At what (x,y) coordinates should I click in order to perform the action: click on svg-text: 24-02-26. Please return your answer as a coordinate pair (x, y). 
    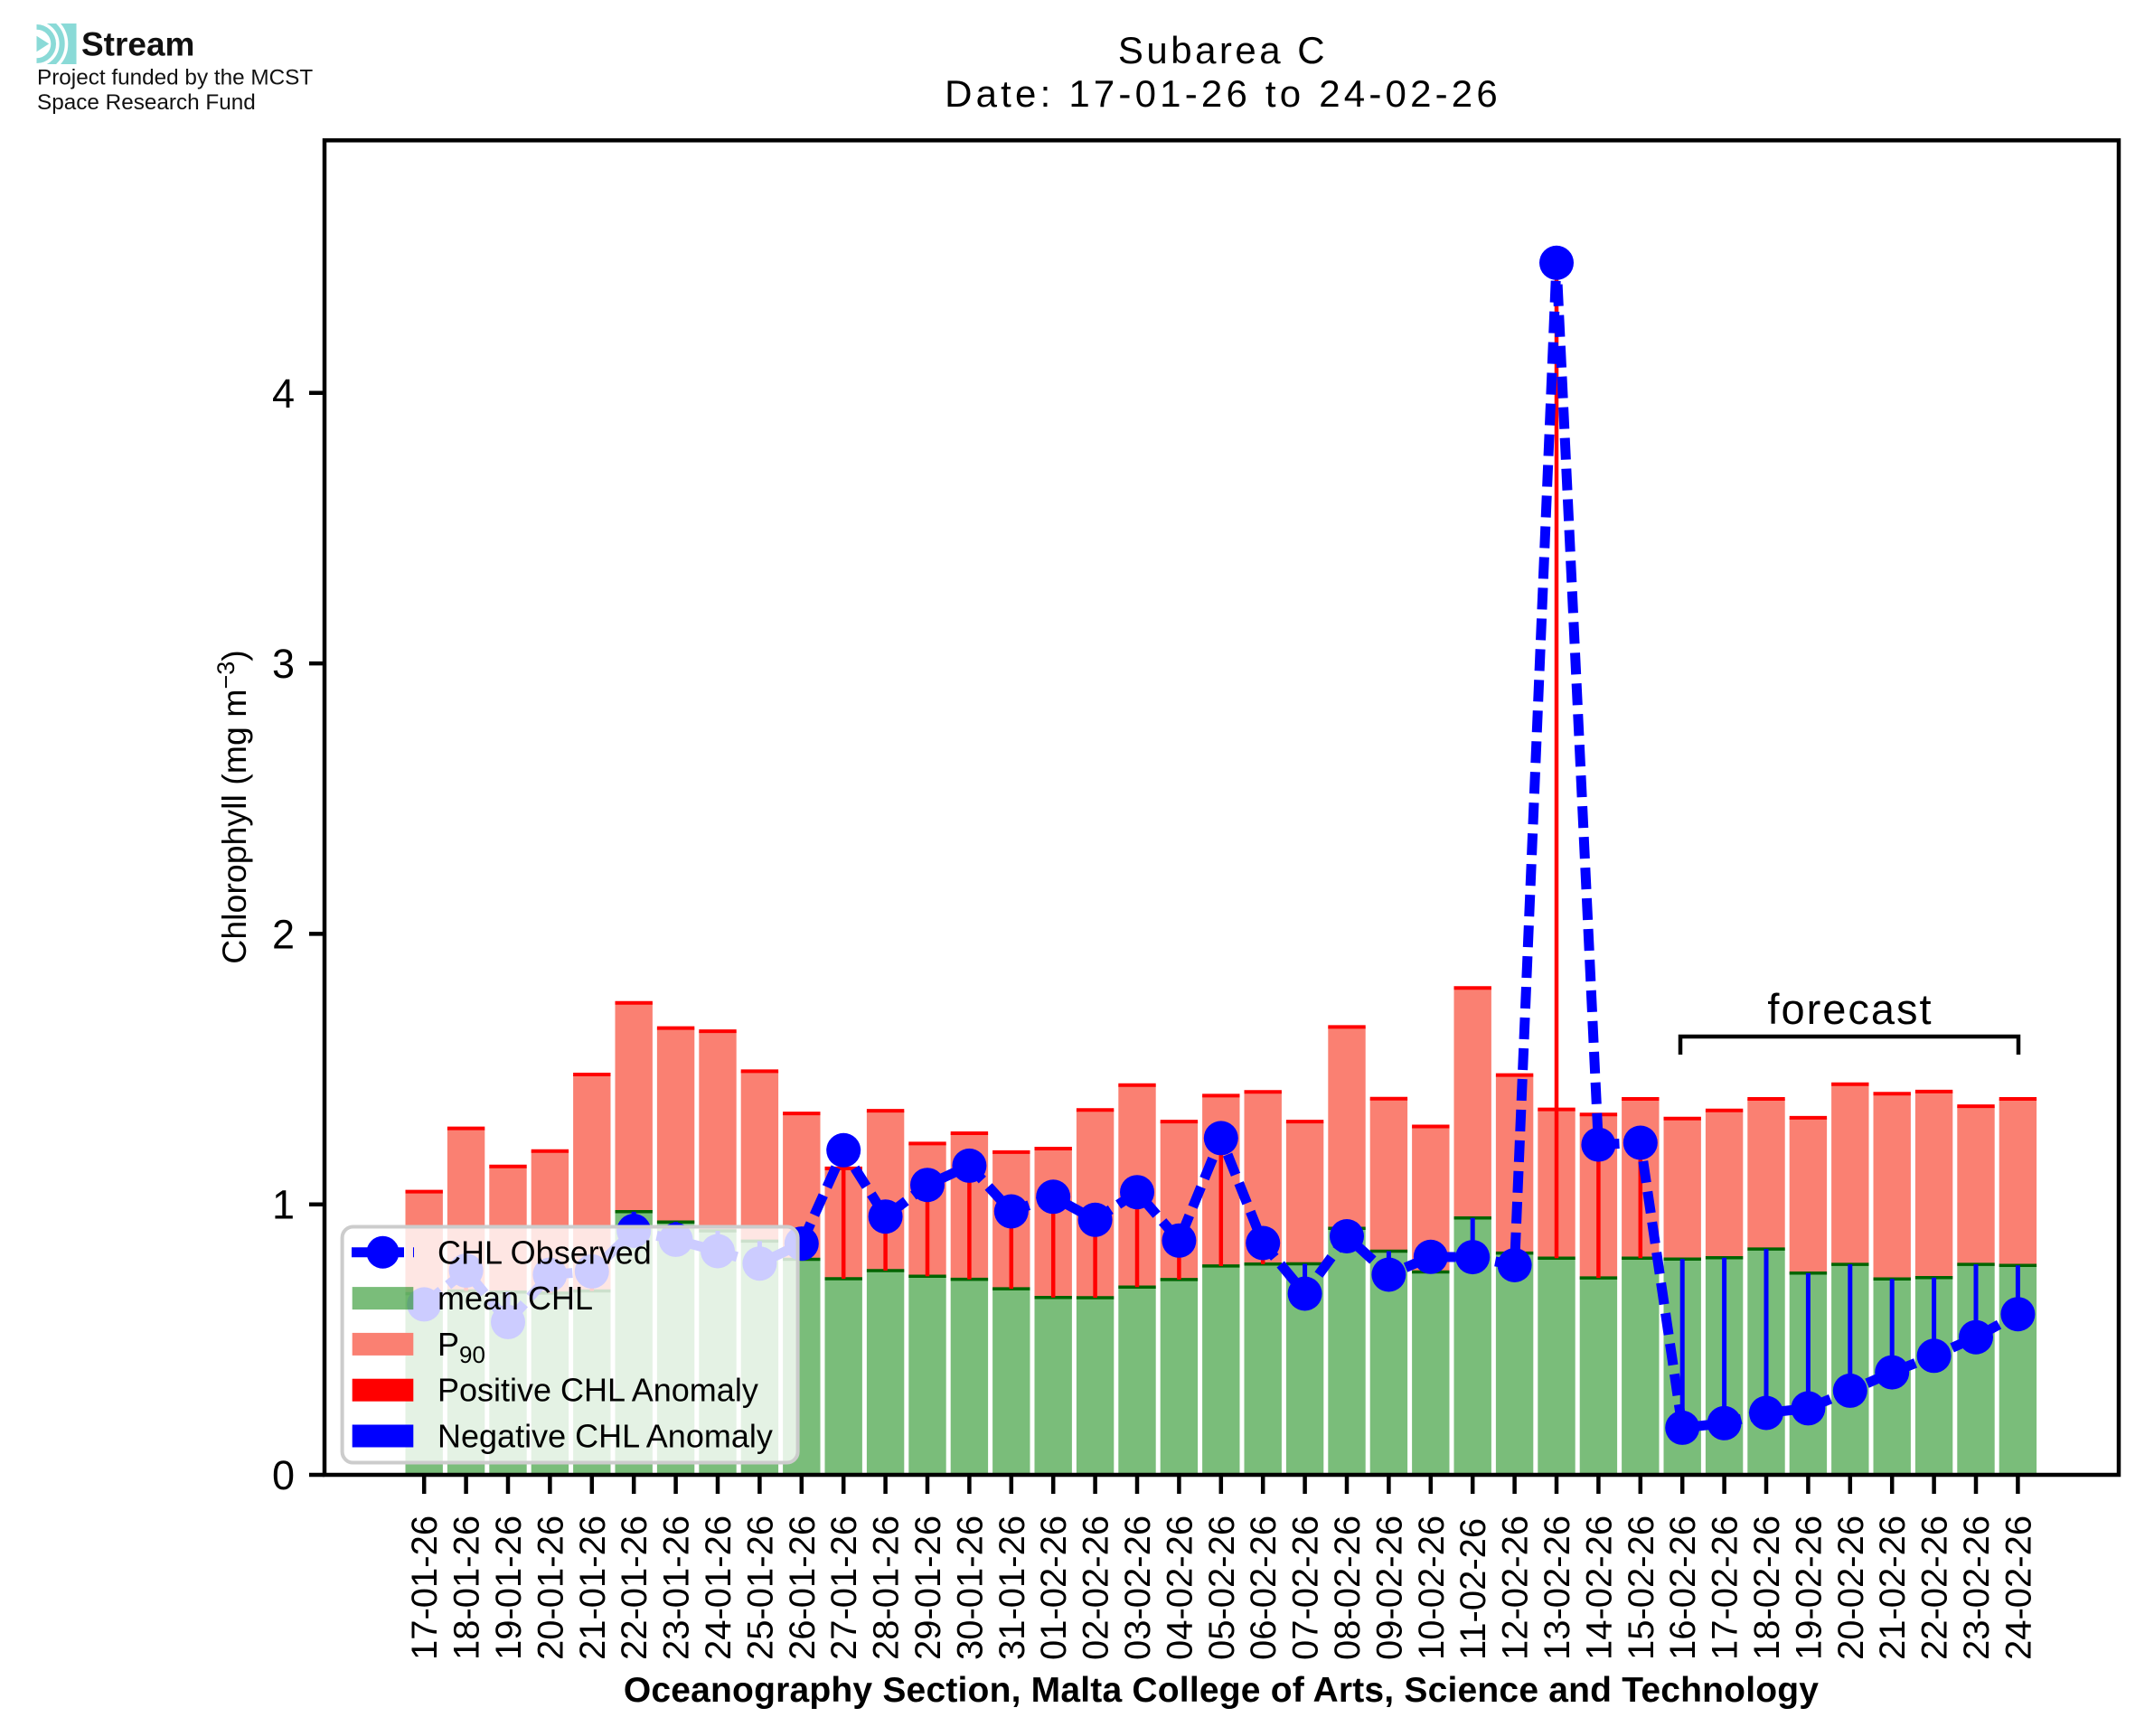
    Looking at the image, I should click on (2018, 1588).